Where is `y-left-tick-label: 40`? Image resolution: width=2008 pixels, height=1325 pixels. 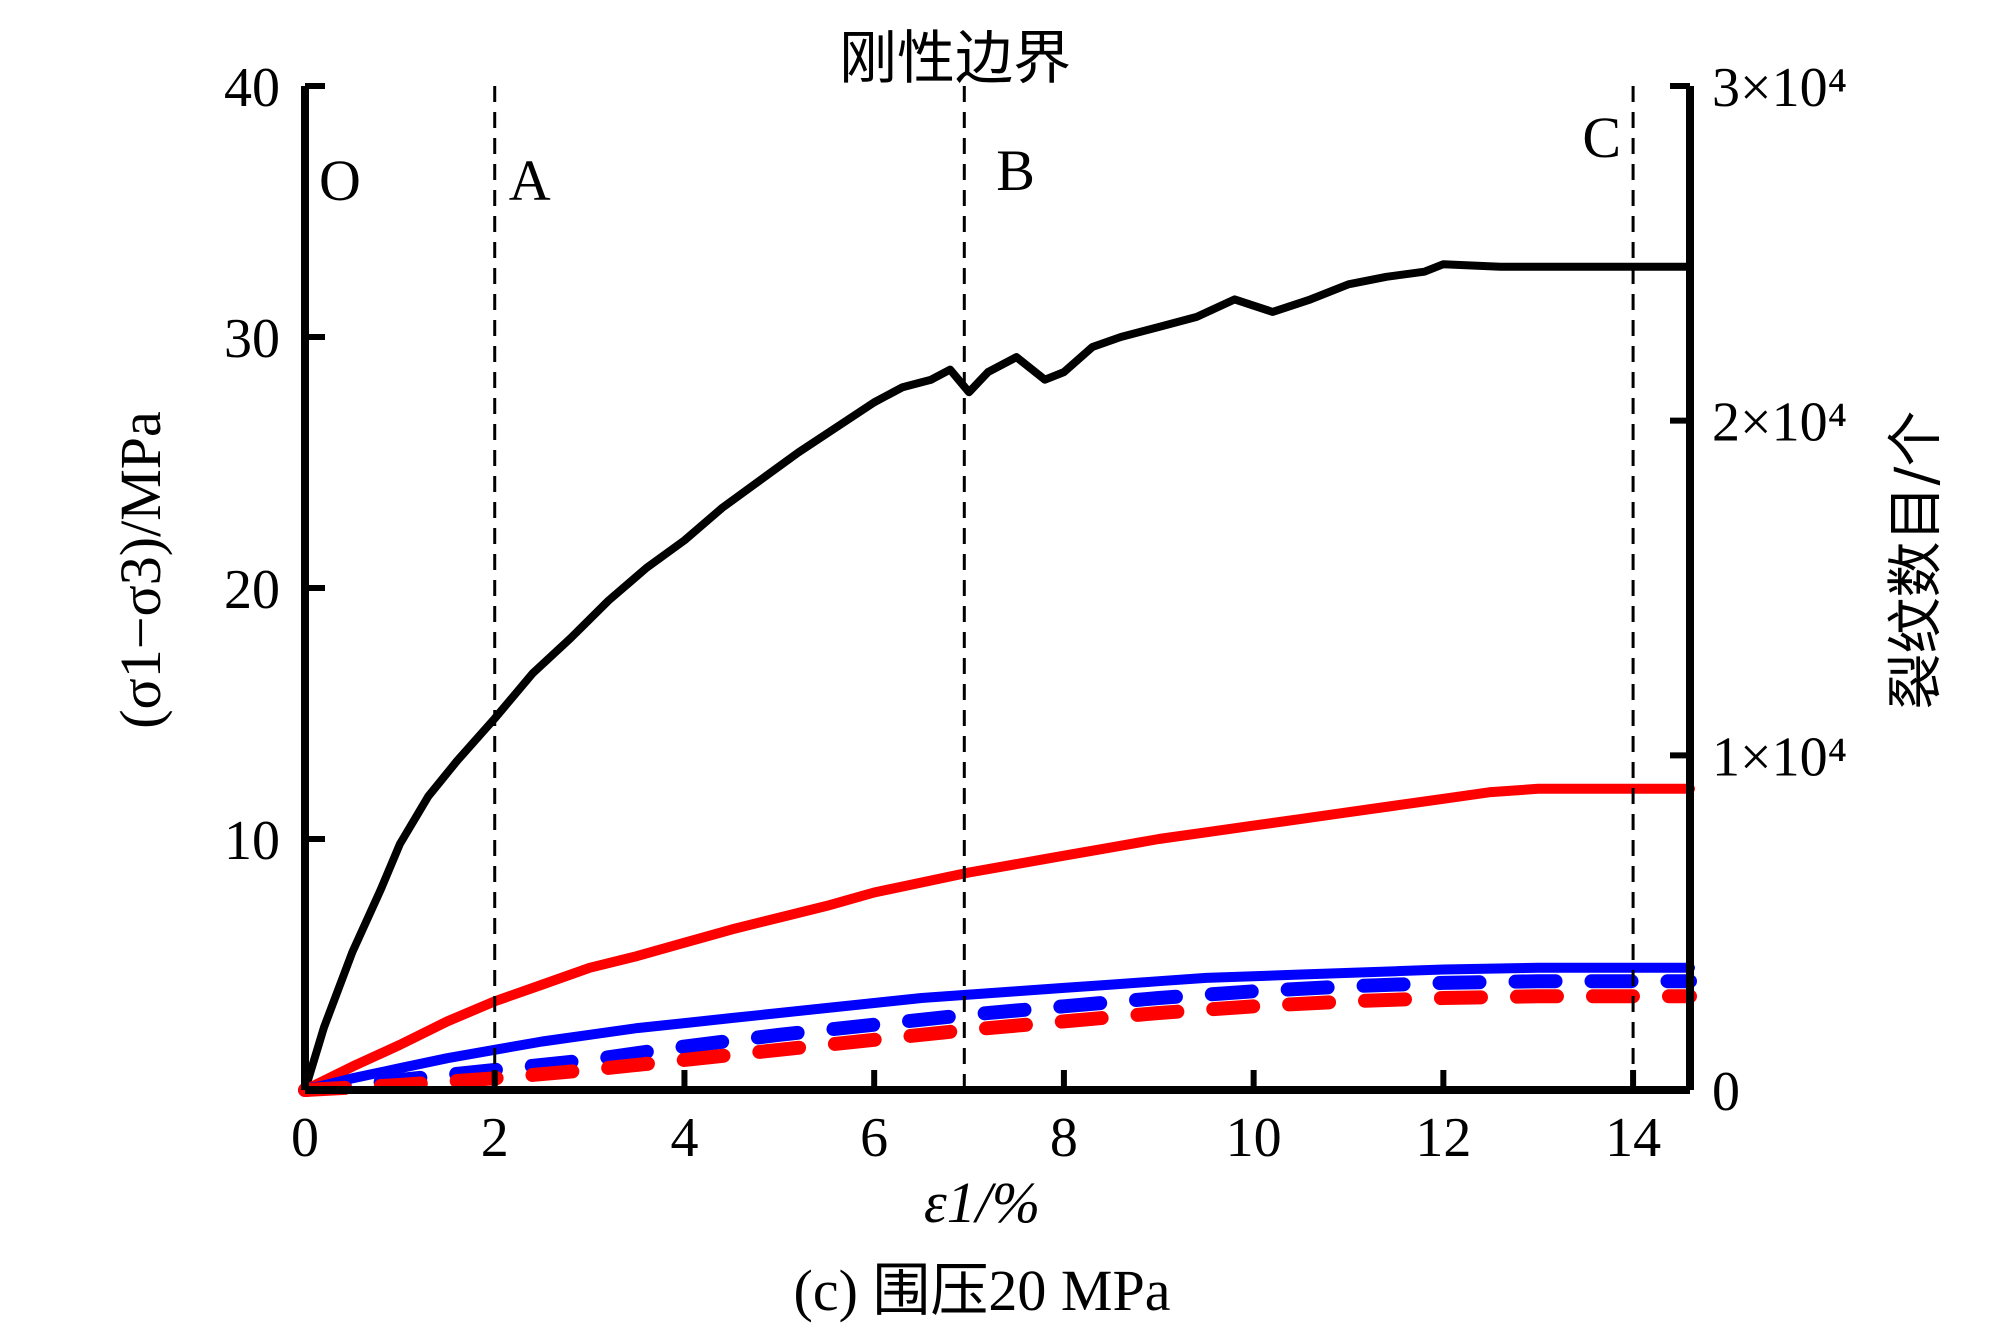 y-left-tick-label: 40 is located at coordinates (252, 88).